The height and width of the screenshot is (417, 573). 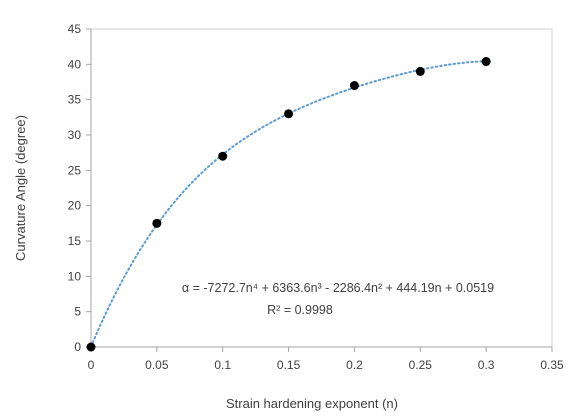 What do you see at coordinates (91, 365) in the screenshot?
I see `x-tick-label: 0` at bounding box center [91, 365].